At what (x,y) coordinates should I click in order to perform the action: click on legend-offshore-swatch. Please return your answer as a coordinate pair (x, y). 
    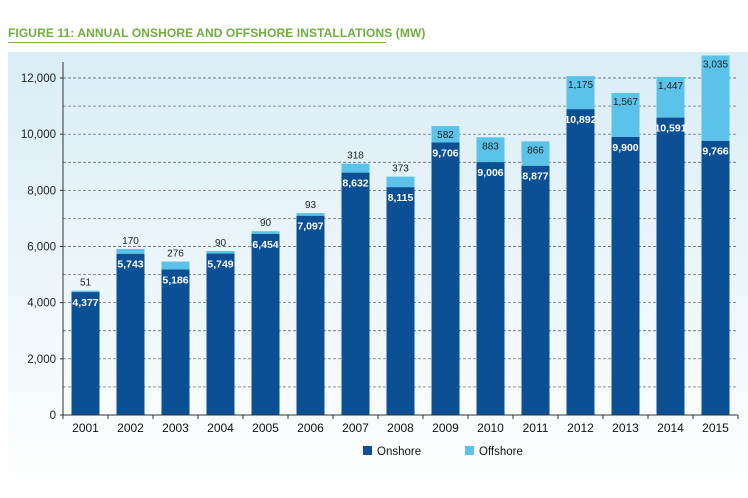
    Looking at the image, I should click on (469, 450).